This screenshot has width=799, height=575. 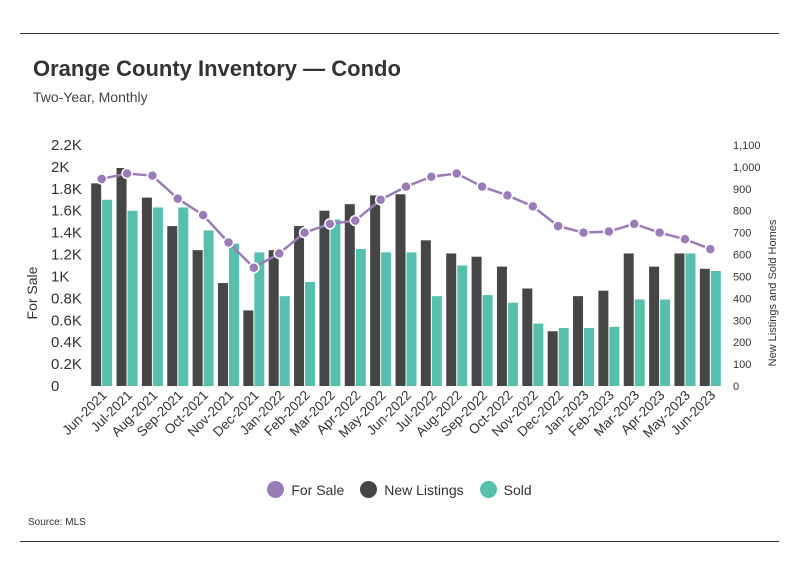 What do you see at coordinates (66, 342) in the screenshot?
I see `y-left-tick-label: 0.4K` at bounding box center [66, 342].